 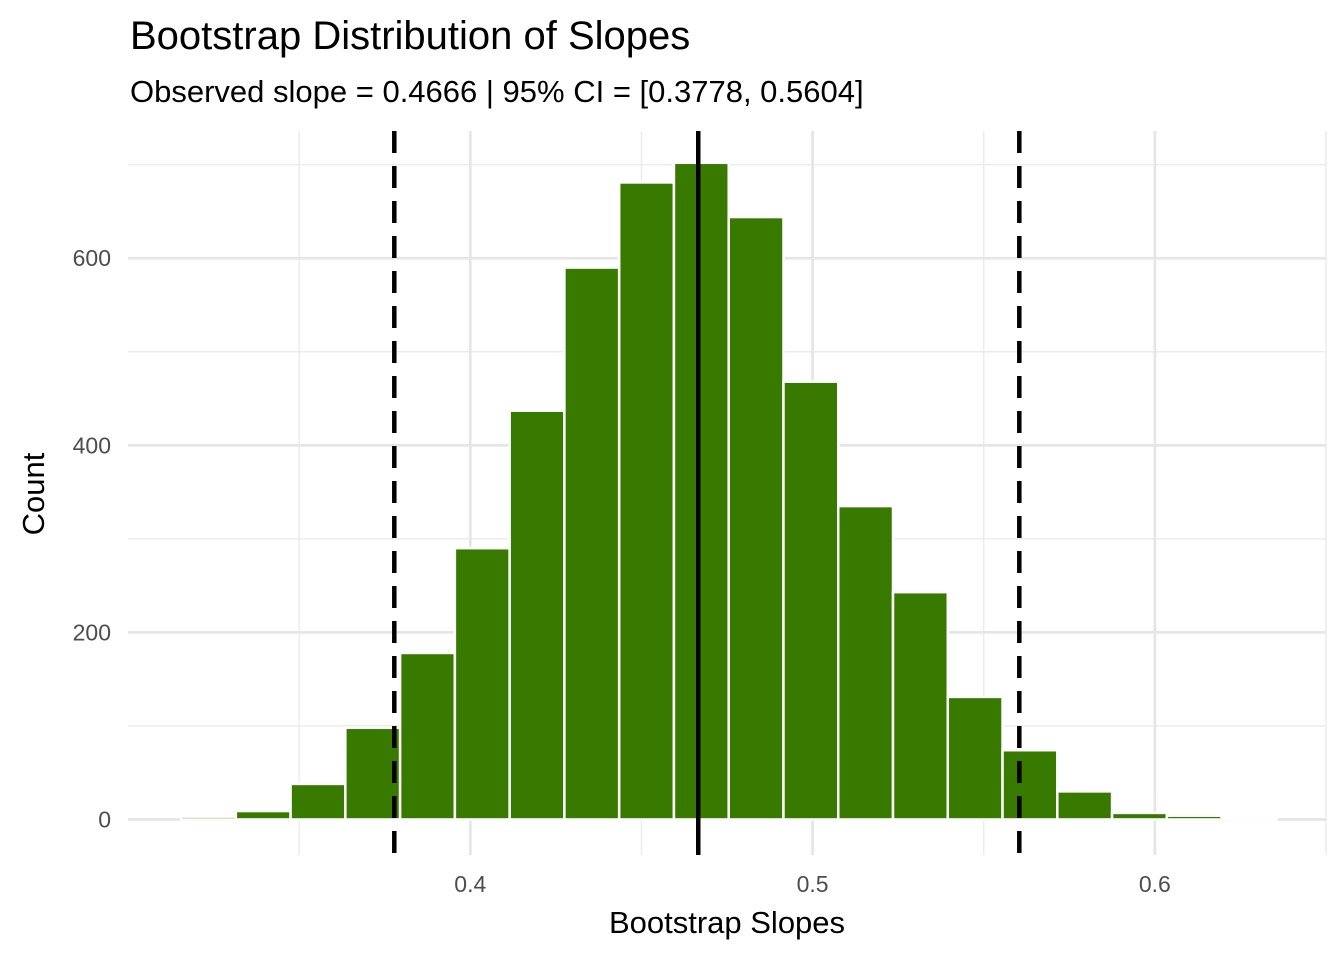 What do you see at coordinates (1155, 884) in the screenshot?
I see `x-tick-label: 0.6` at bounding box center [1155, 884].